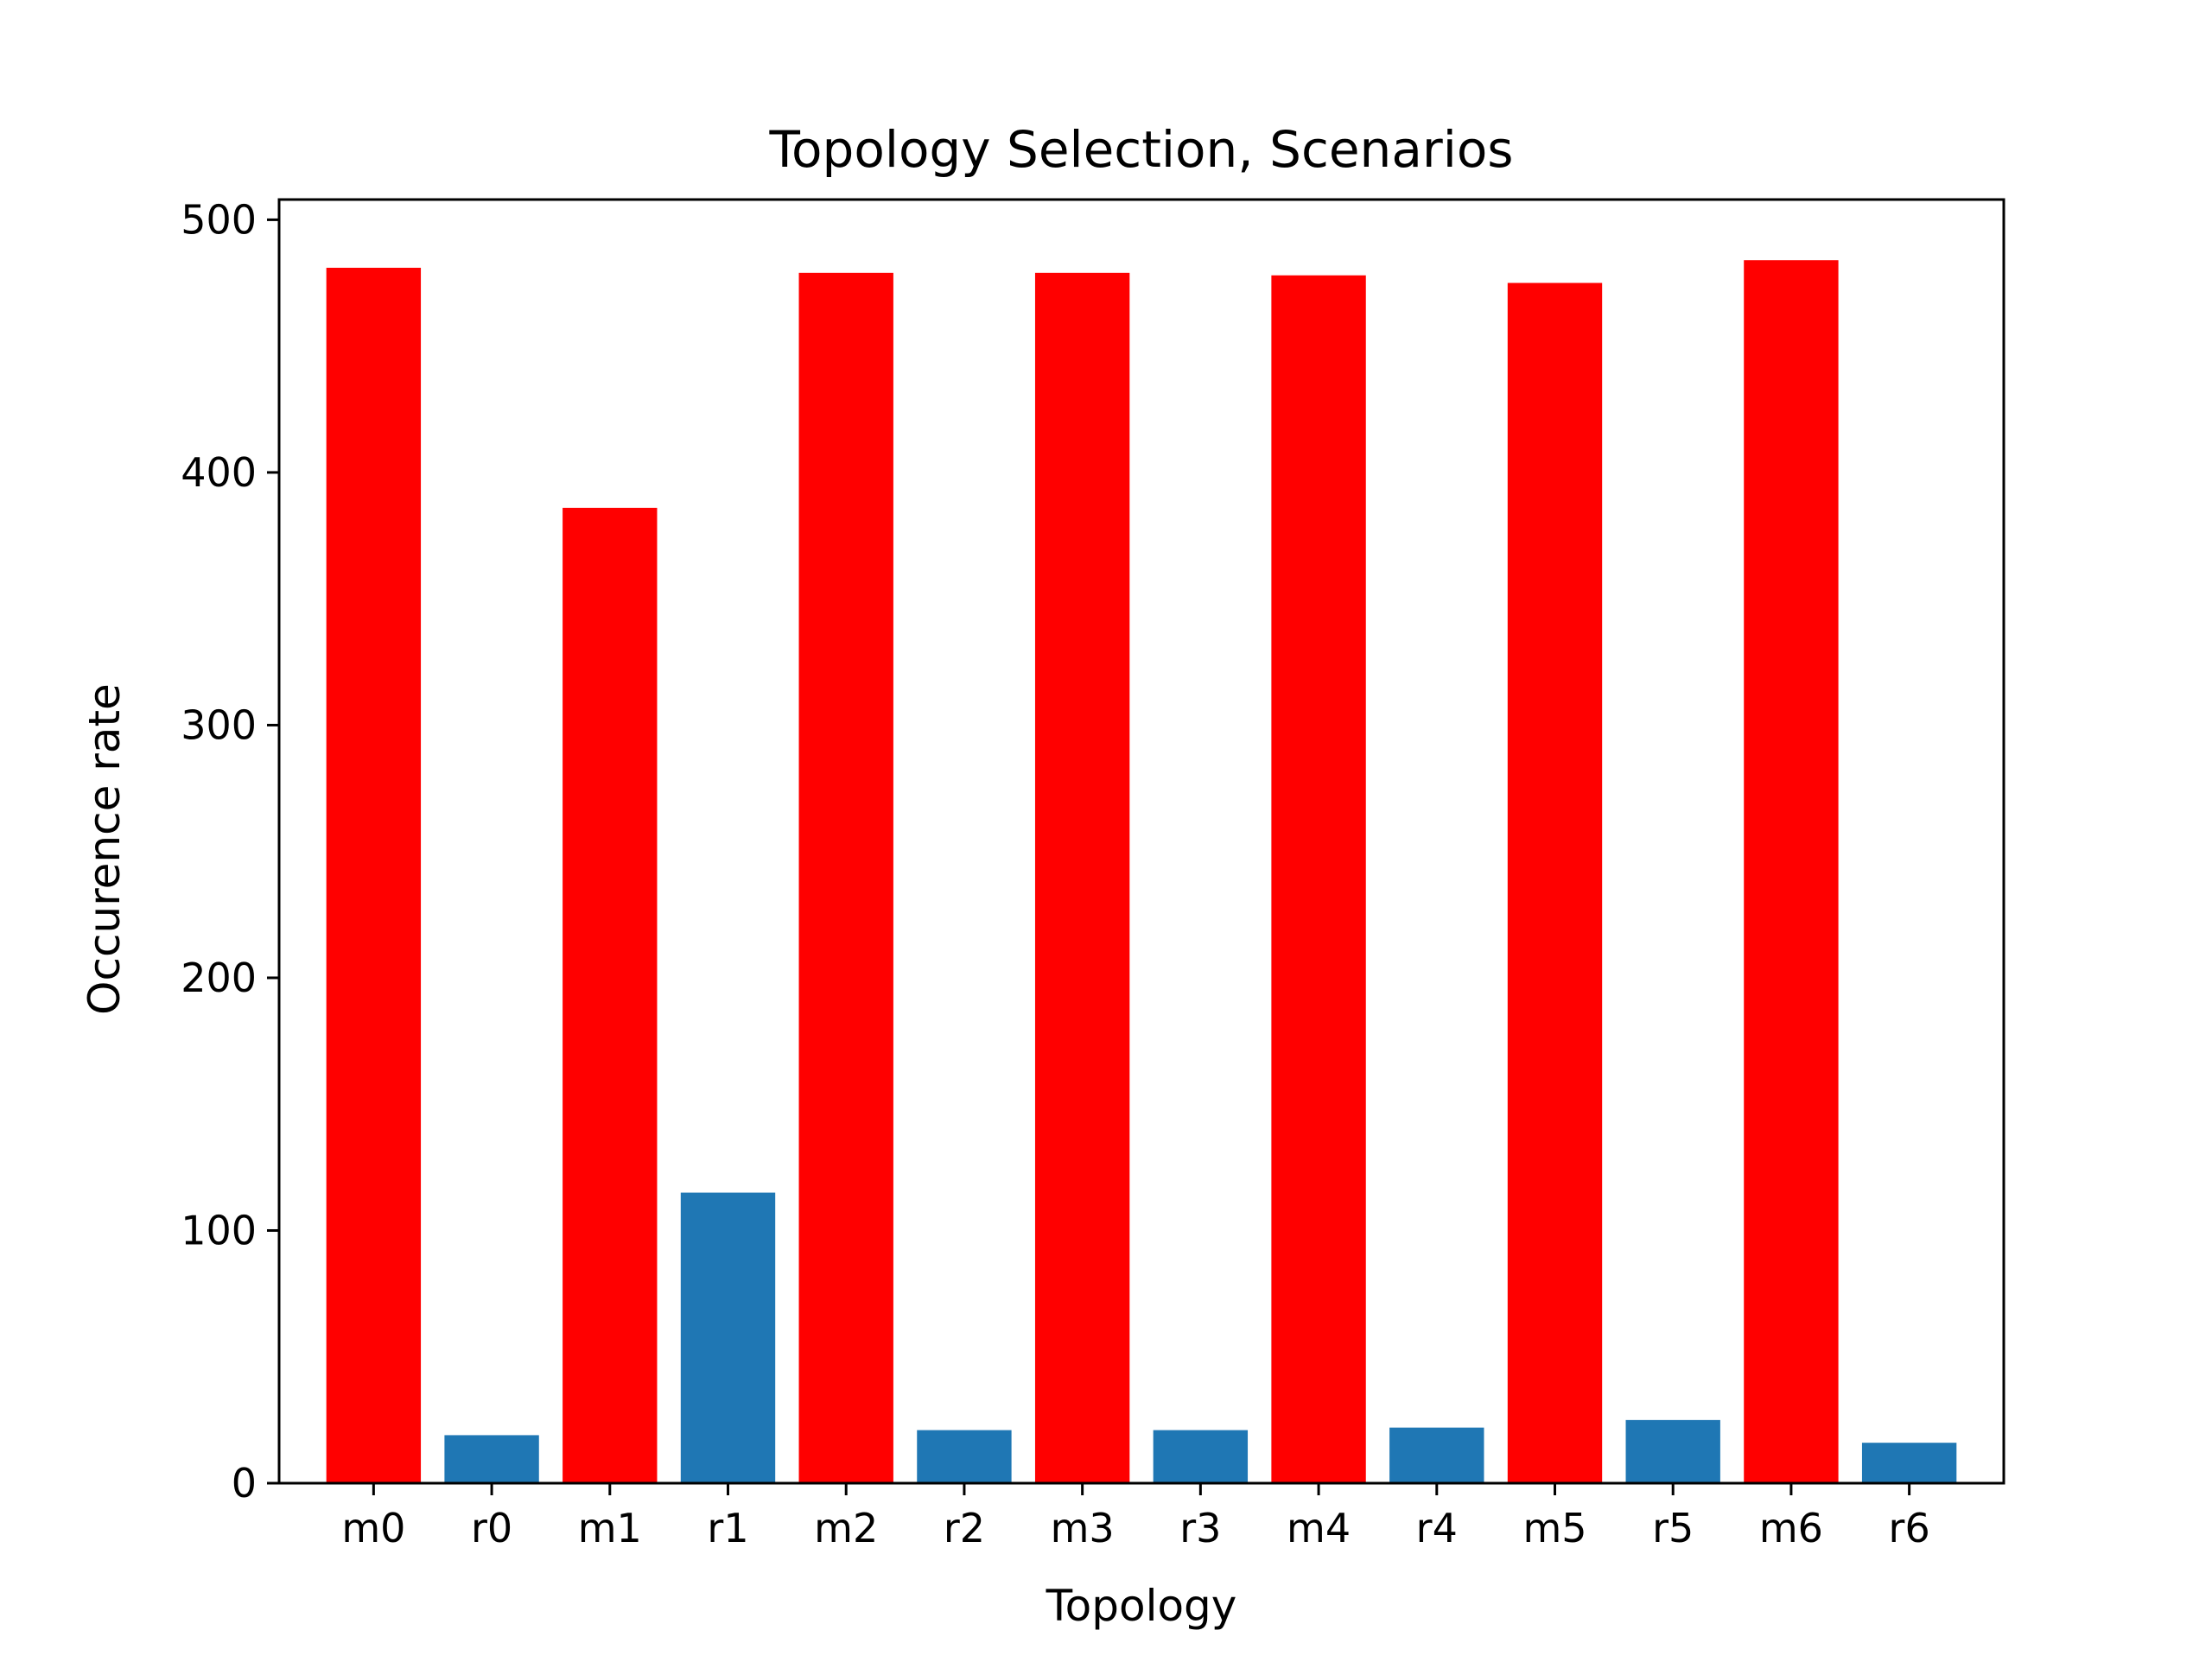 The image size is (2212, 1662). Describe the element at coordinates (219, 472) in the screenshot. I see `y-tick-label: 400` at that location.